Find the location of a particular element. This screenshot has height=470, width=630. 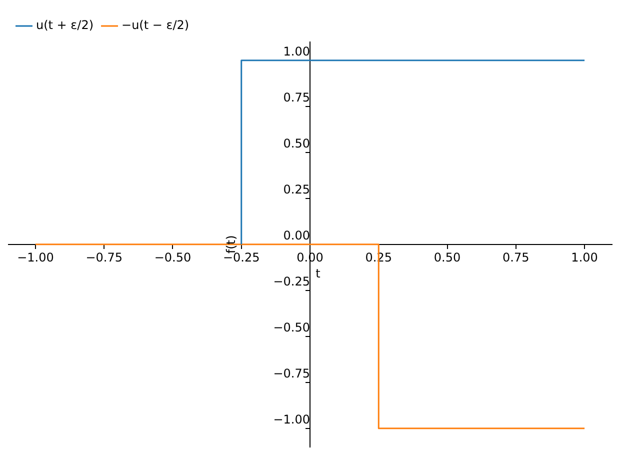

x-tick-label: −0.75 is located at coordinates (104, 257).